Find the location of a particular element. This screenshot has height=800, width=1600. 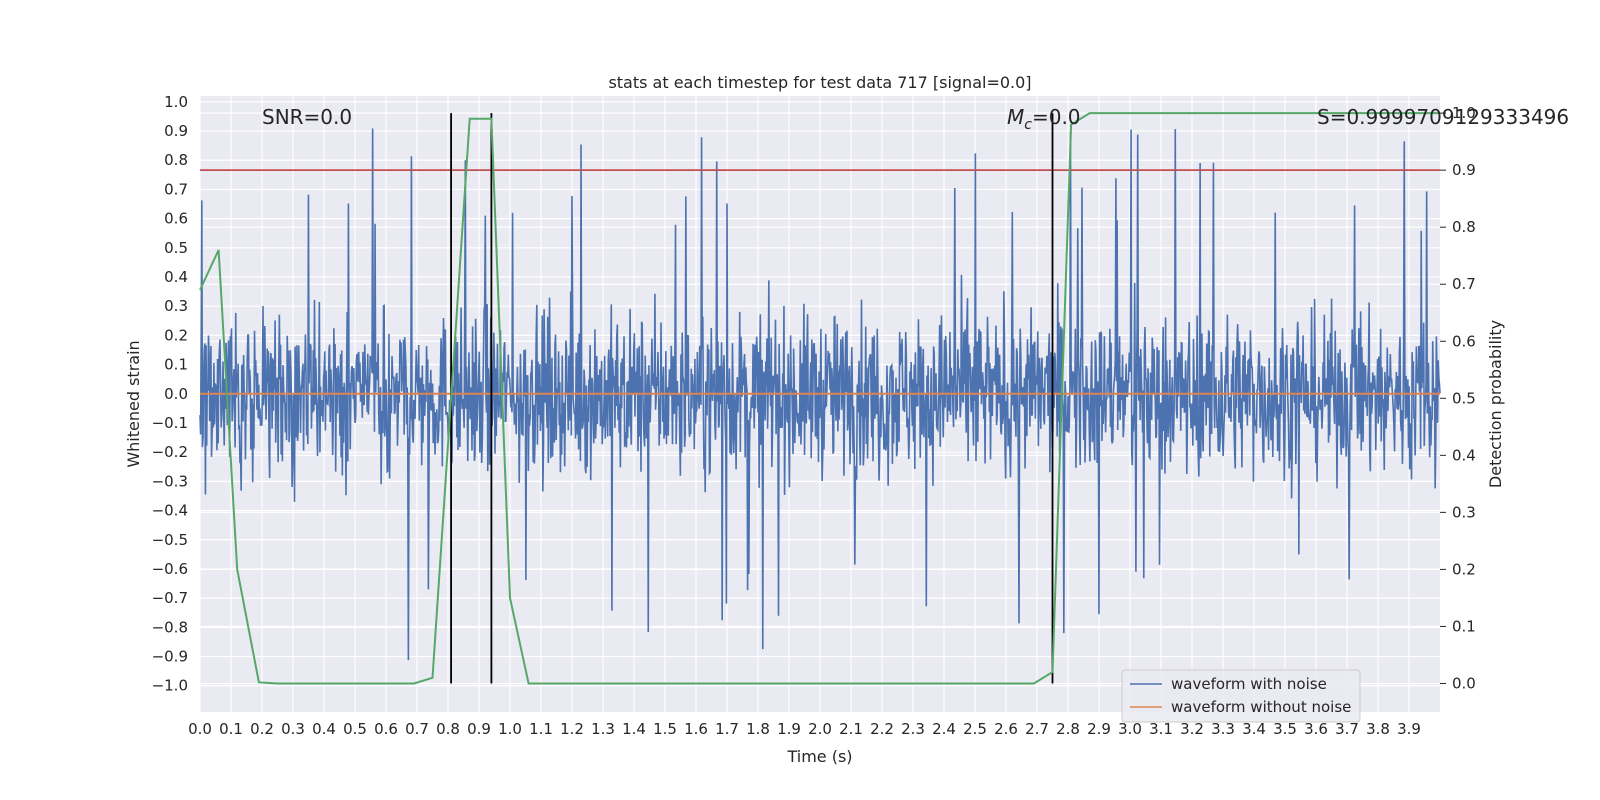

x-tick-label: 3.1 is located at coordinates (1161, 729).